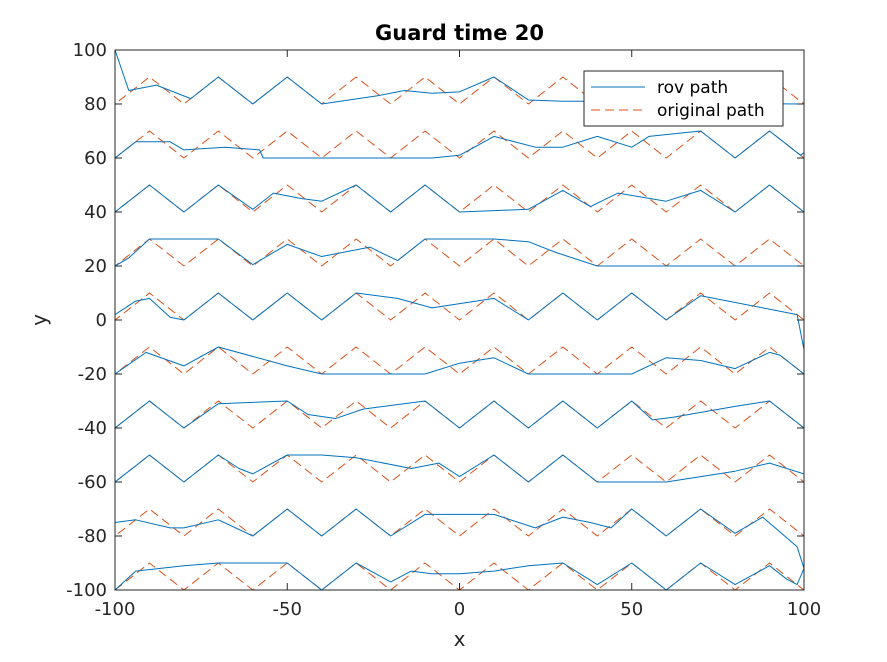  Describe the element at coordinates (92, 482) in the screenshot. I see `y-tick-label: -60` at that location.